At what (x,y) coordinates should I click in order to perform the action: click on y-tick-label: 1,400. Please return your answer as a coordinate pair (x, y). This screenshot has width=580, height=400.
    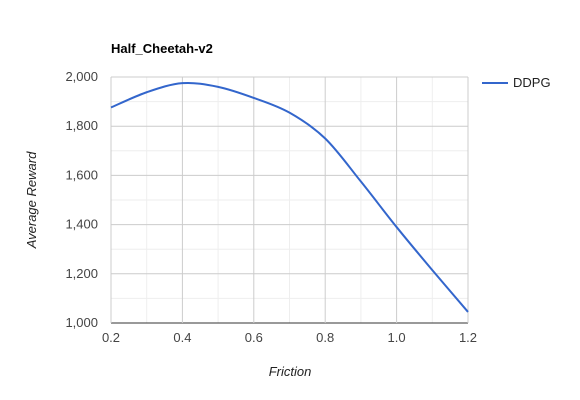
    Looking at the image, I should click on (81, 224).